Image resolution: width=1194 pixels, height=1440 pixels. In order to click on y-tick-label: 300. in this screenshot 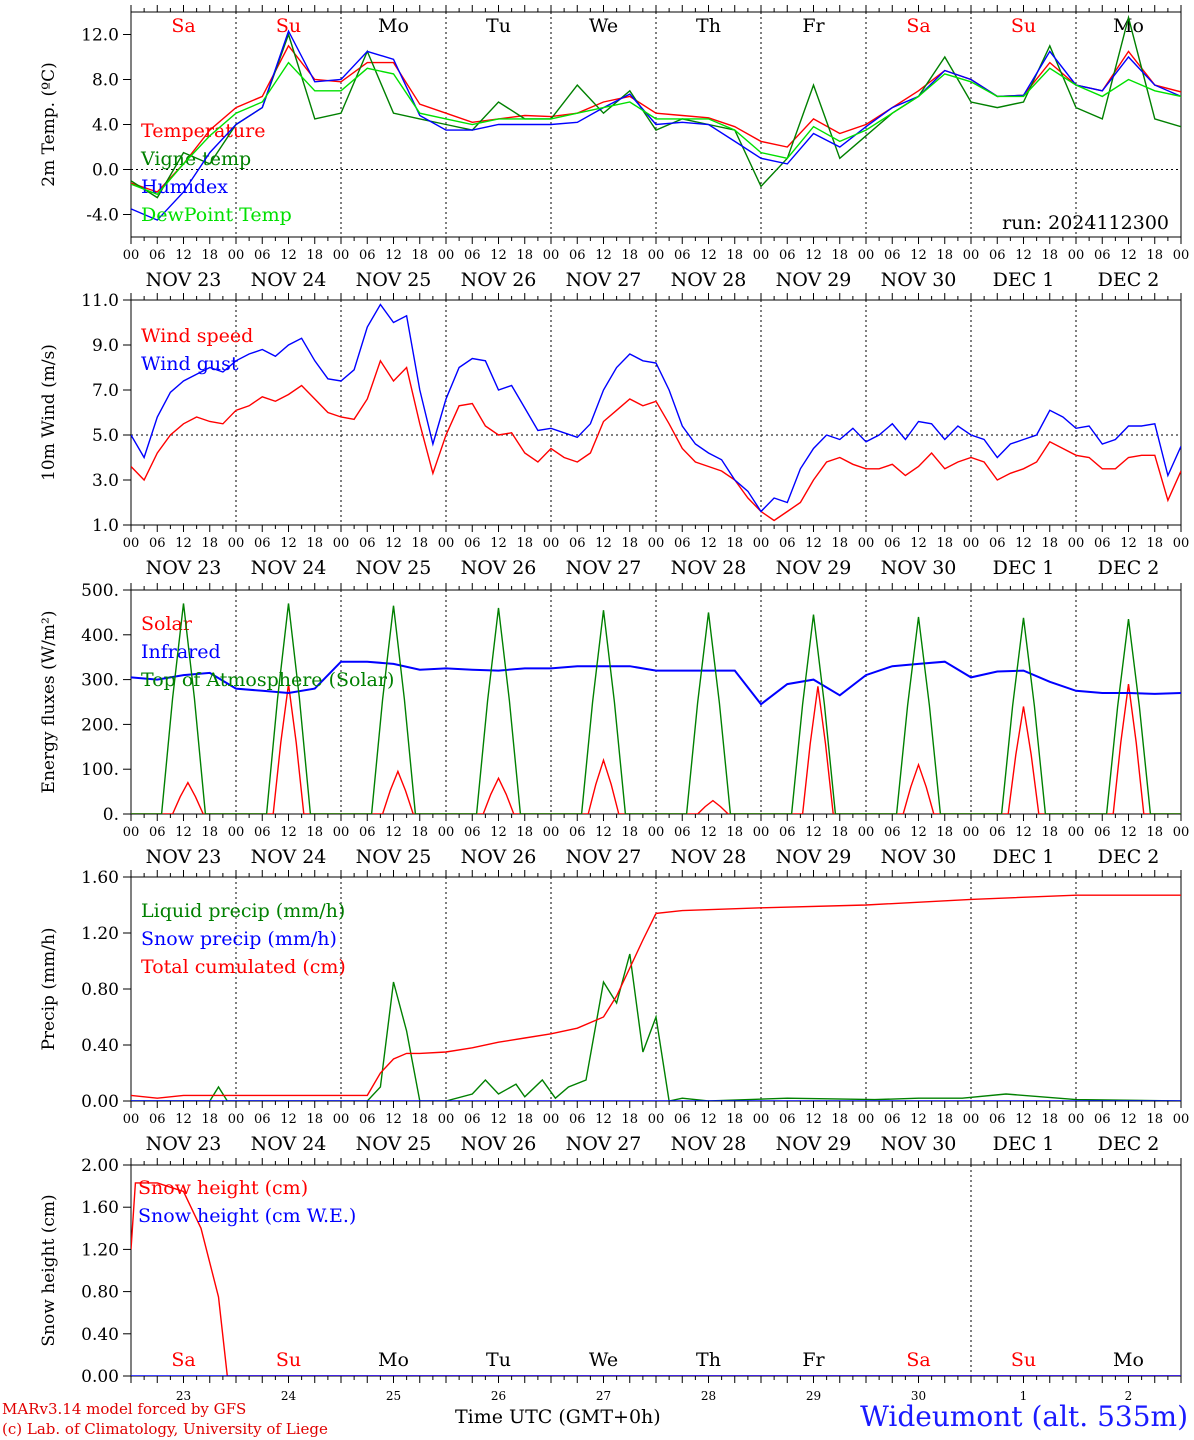, I will do `click(100, 681)`.